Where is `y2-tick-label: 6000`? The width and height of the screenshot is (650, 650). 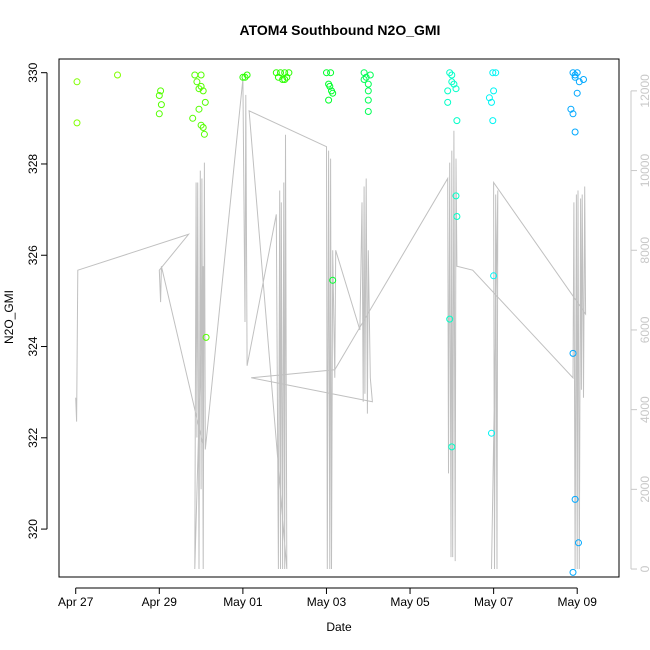
y2-tick-label: 6000 is located at coordinates (644, 329).